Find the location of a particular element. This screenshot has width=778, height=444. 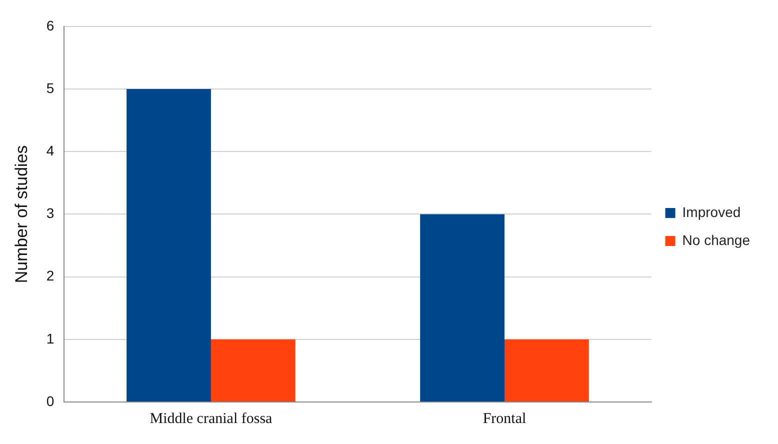

legend-label: Improved is located at coordinates (711, 212).